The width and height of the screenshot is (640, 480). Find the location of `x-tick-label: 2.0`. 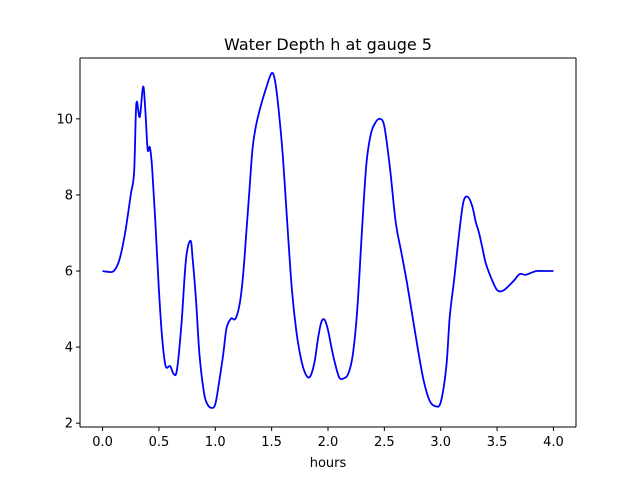

x-tick-label: 2.0 is located at coordinates (328, 442).